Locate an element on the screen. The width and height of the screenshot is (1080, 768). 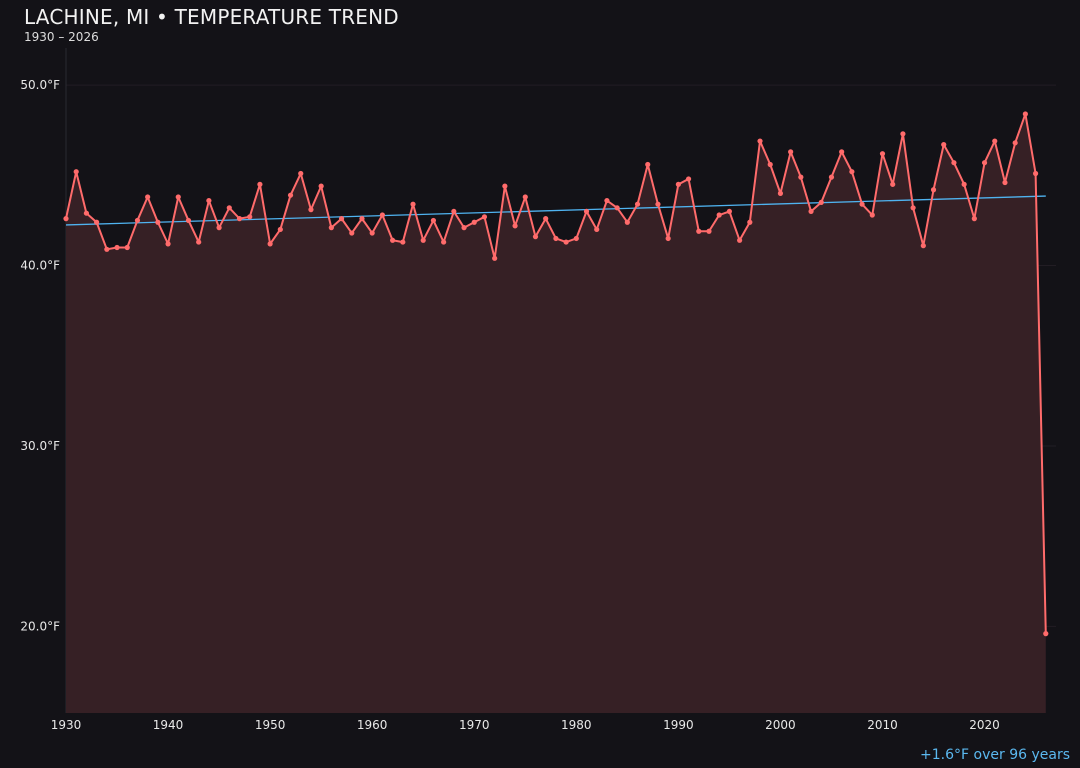
x-tick-label: 2000 is located at coordinates (780, 725).